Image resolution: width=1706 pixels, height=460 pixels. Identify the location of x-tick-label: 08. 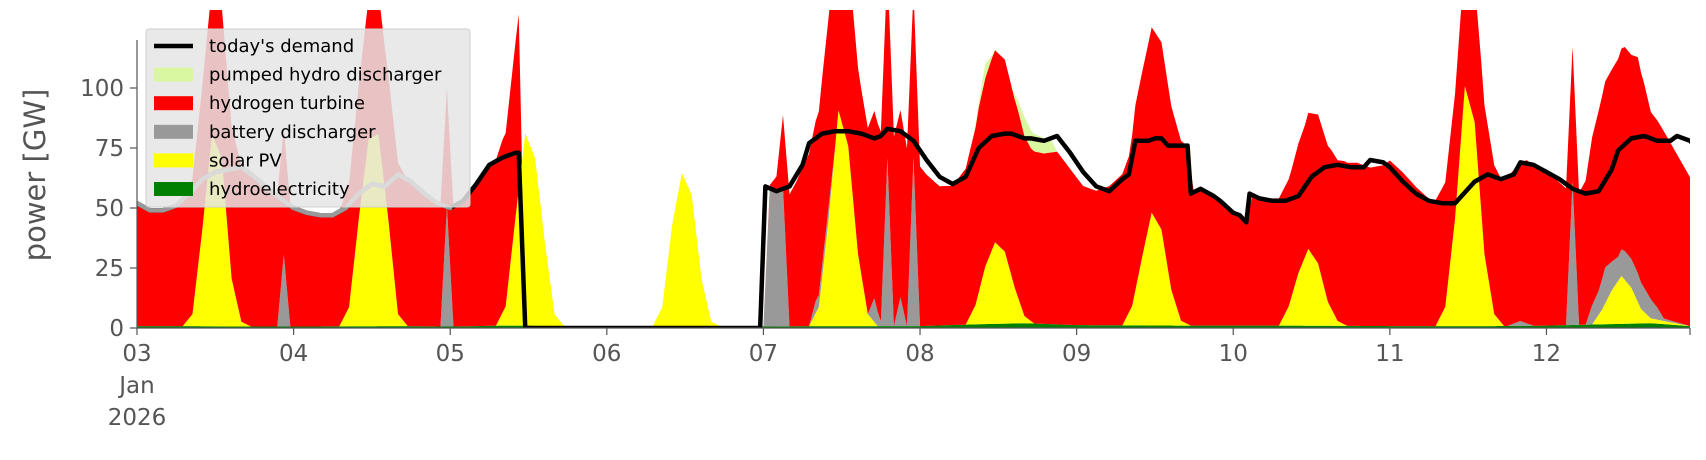
(919, 354).